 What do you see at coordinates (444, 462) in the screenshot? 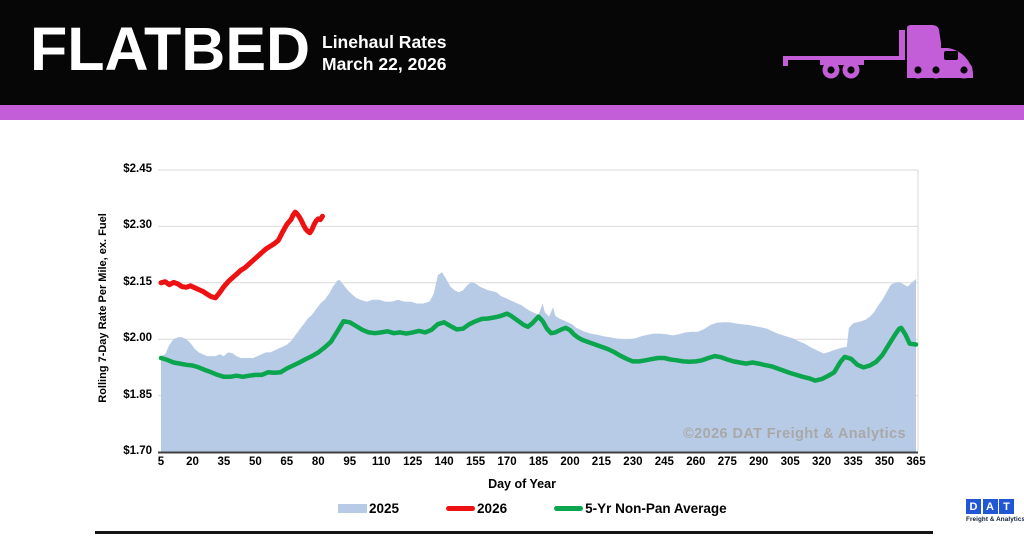
I see `x-tick-label: 140` at bounding box center [444, 462].